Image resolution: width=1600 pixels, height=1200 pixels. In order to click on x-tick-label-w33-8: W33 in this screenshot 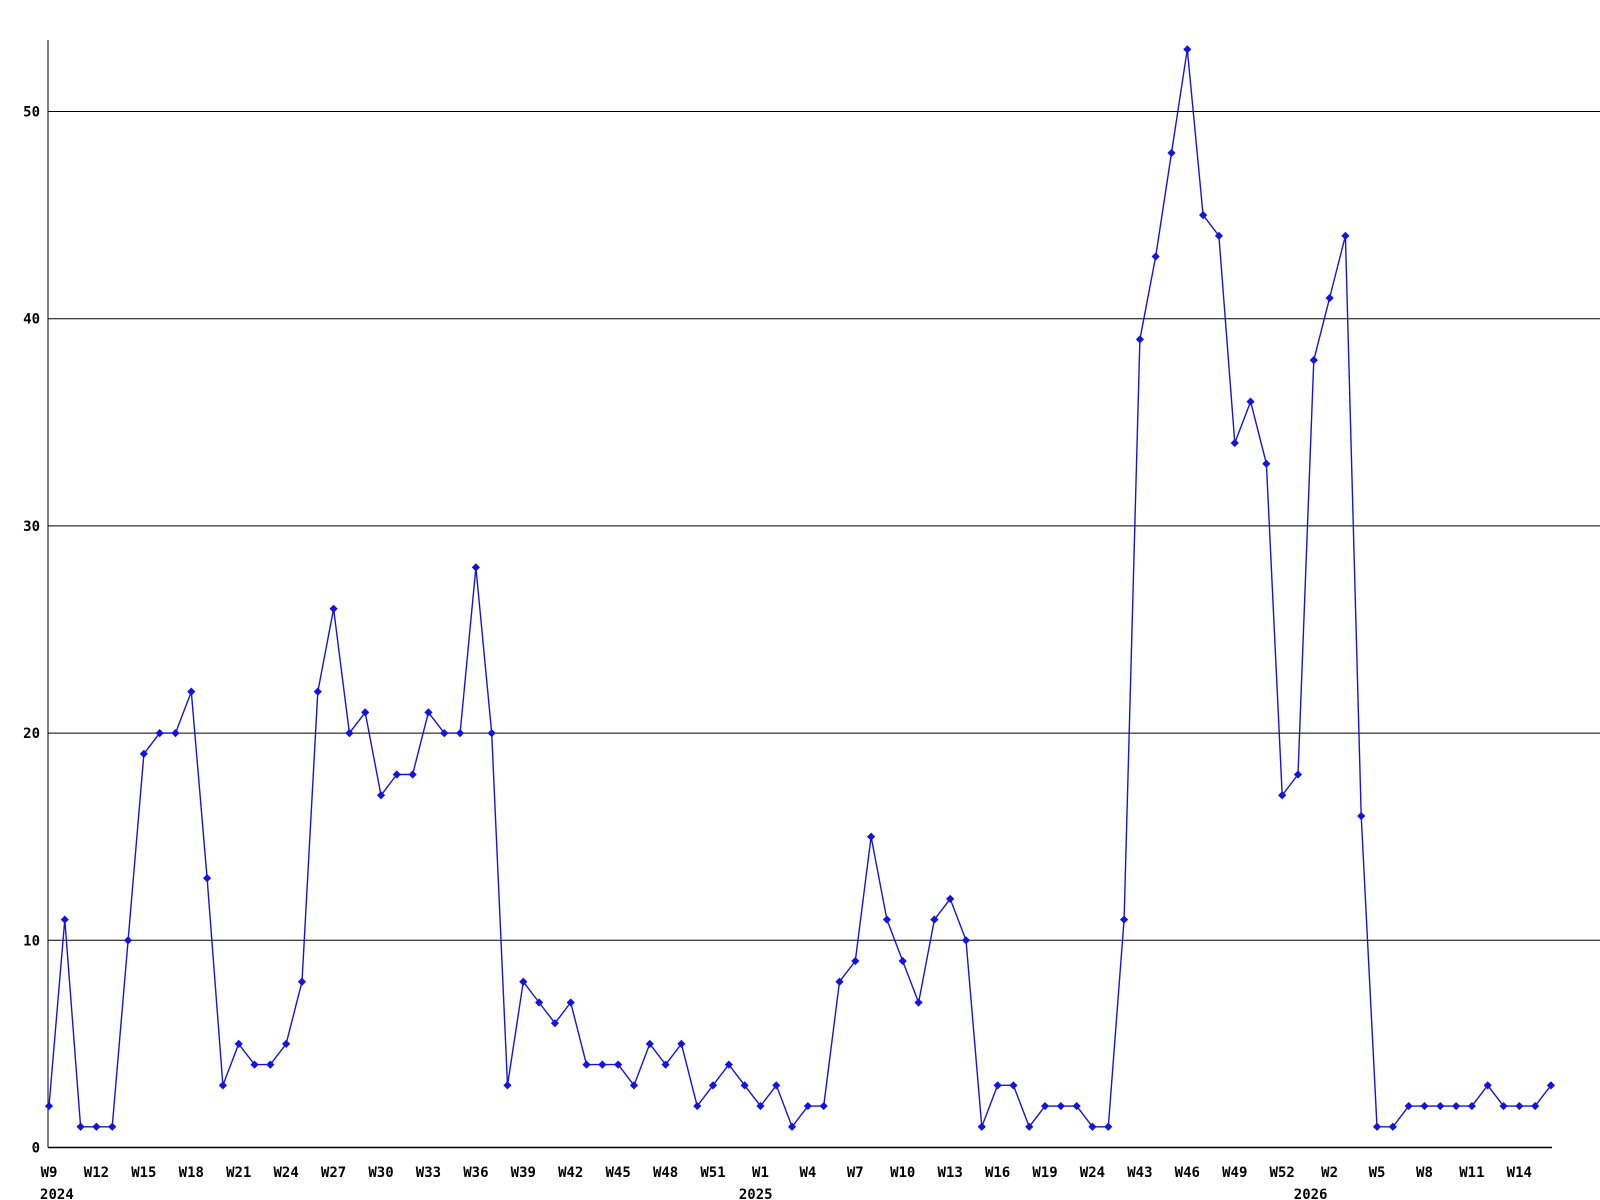, I will do `click(428, 1173)`.